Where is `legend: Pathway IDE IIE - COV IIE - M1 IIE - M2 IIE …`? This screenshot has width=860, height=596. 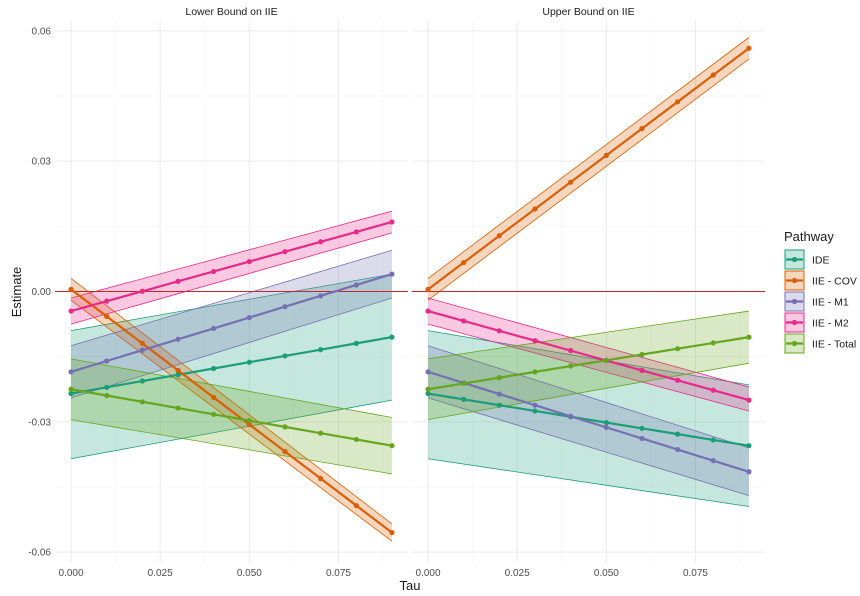
legend: Pathway IDE IIE - COV IIE - M1 IIE - M2 IIE … is located at coordinates (820, 291).